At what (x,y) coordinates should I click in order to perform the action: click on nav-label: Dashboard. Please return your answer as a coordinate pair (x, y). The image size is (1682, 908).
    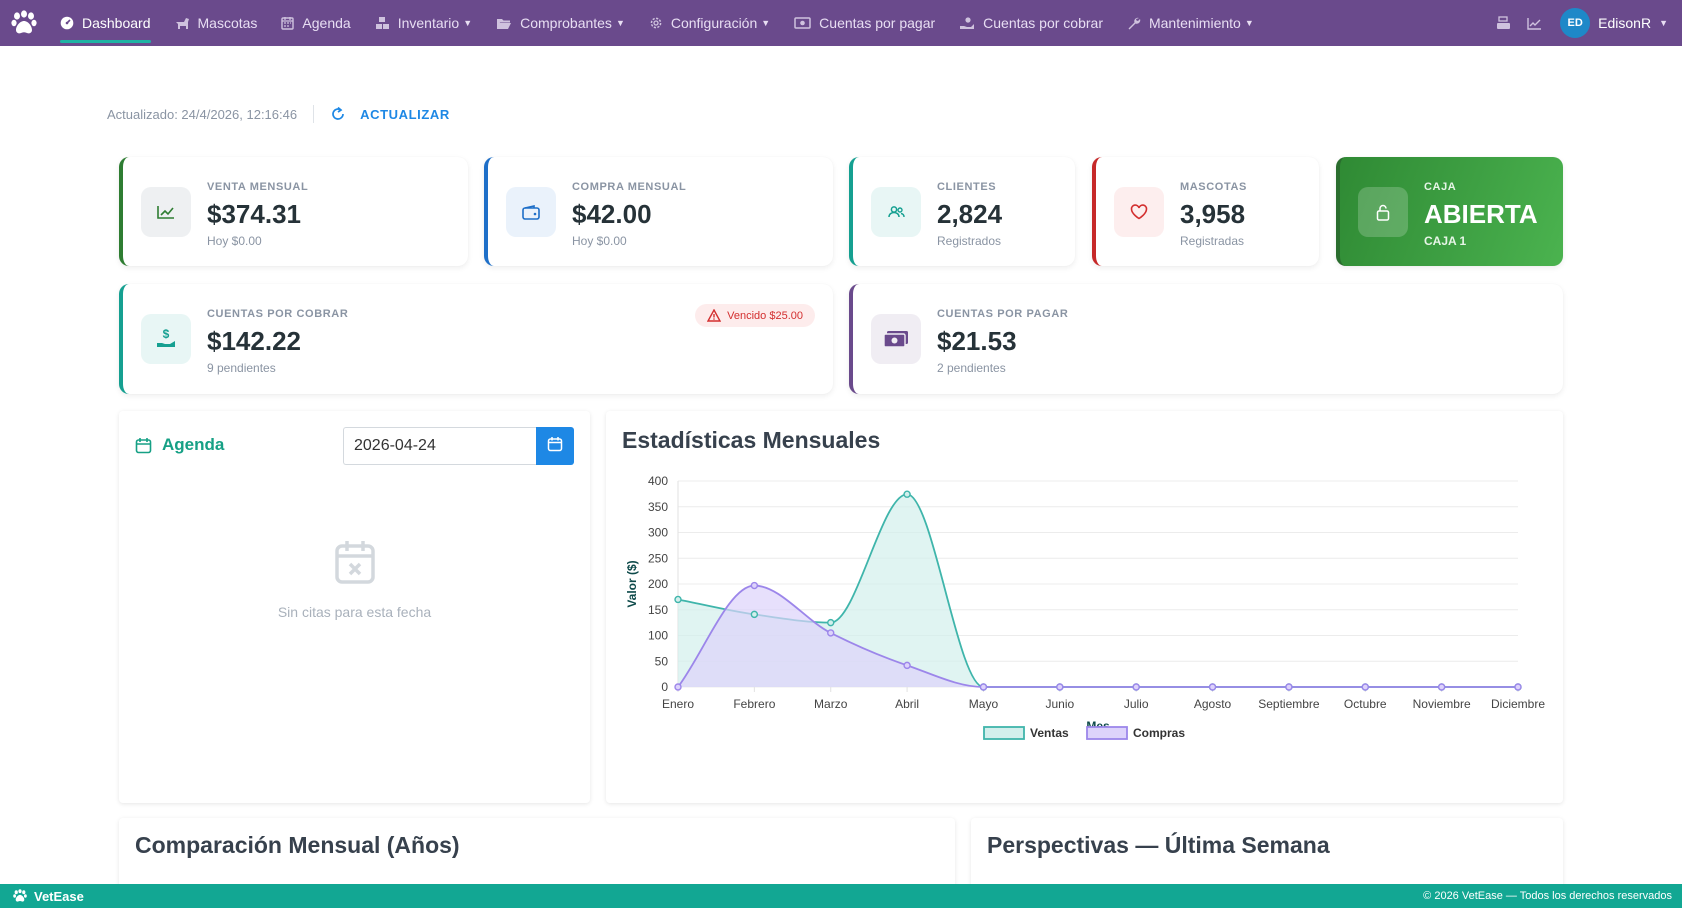
    Looking at the image, I should click on (116, 23).